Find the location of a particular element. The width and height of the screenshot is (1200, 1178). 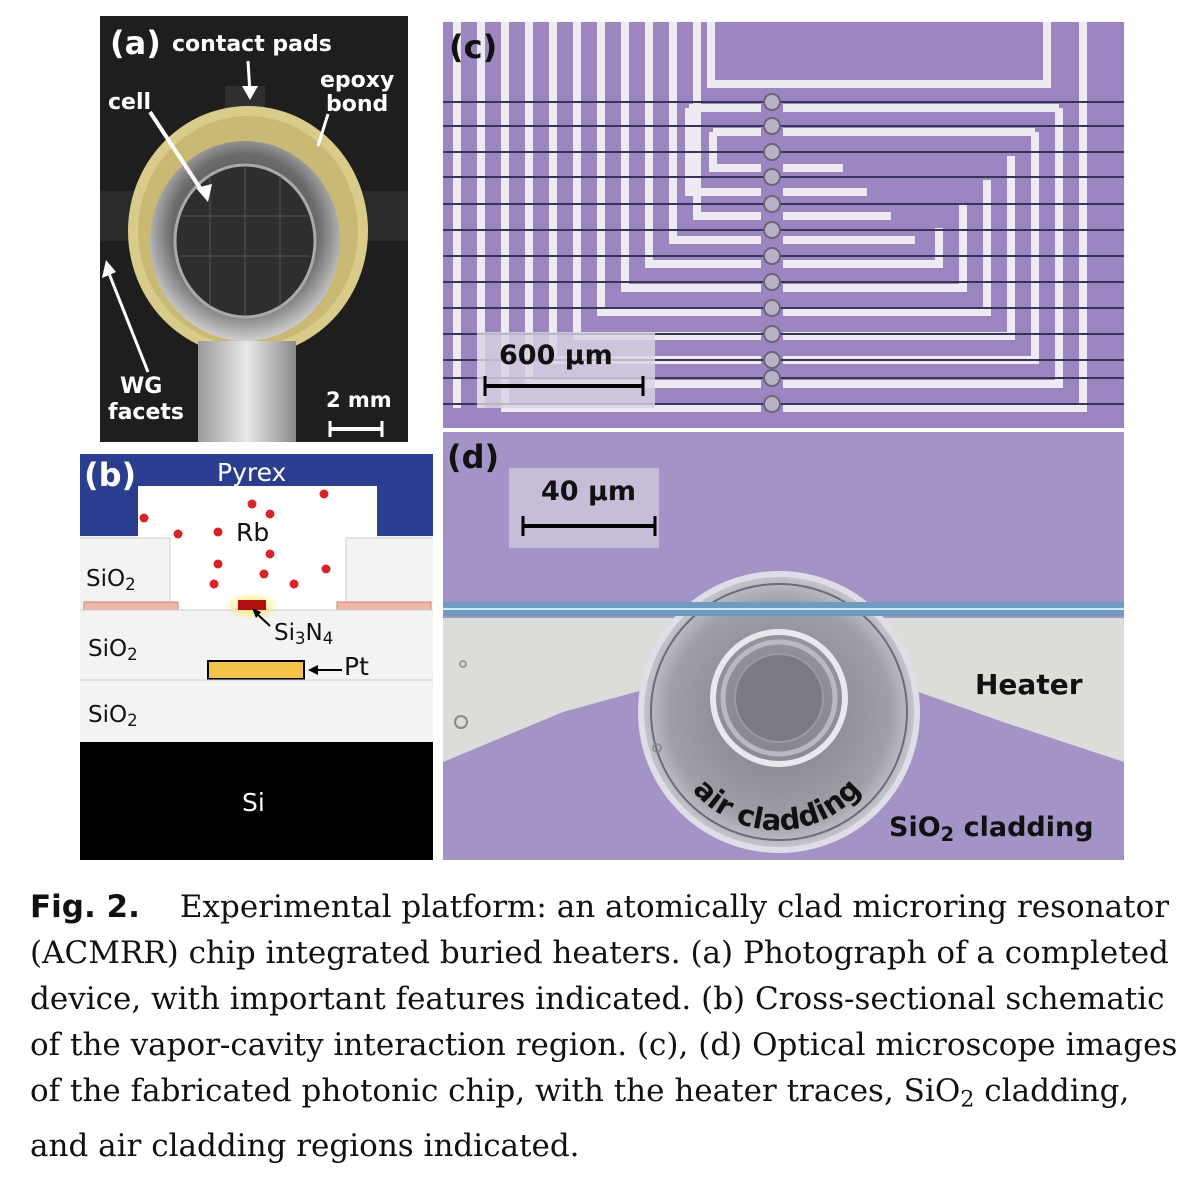

panel-c-label: (c) is located at coordinates (473, 47).